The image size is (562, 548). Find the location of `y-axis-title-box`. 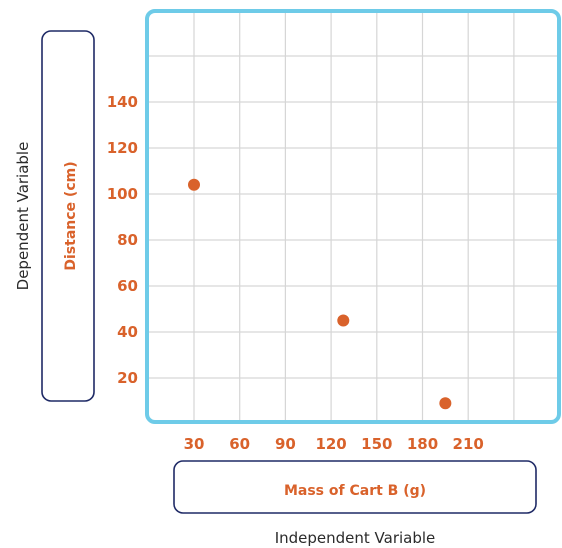

y-axis-title-box is located at coordinates (68, 216).